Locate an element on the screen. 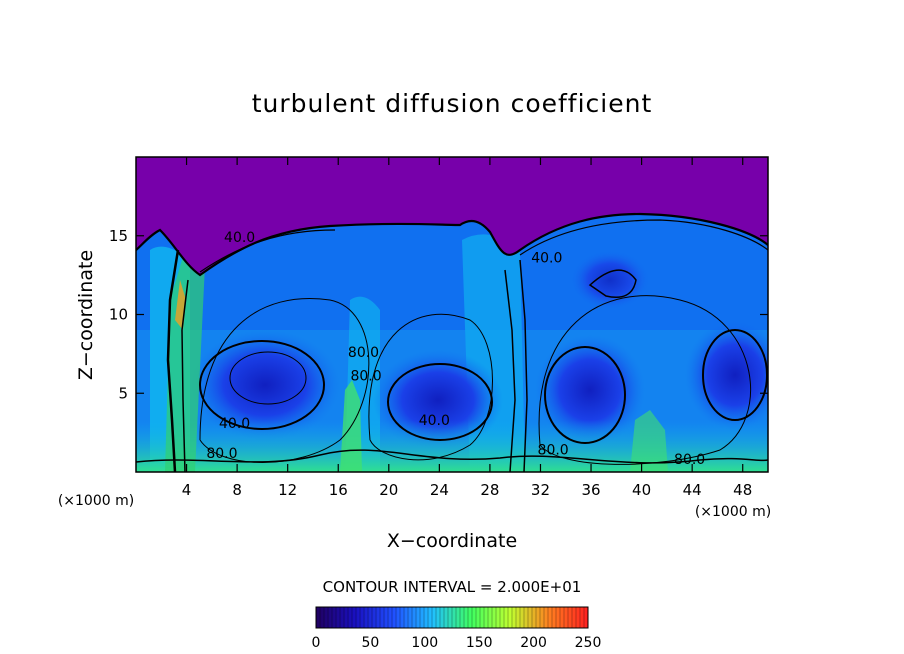 The image size is (904, 654). colorbar-tick-label: 200 is located at coordinates (533, 643).